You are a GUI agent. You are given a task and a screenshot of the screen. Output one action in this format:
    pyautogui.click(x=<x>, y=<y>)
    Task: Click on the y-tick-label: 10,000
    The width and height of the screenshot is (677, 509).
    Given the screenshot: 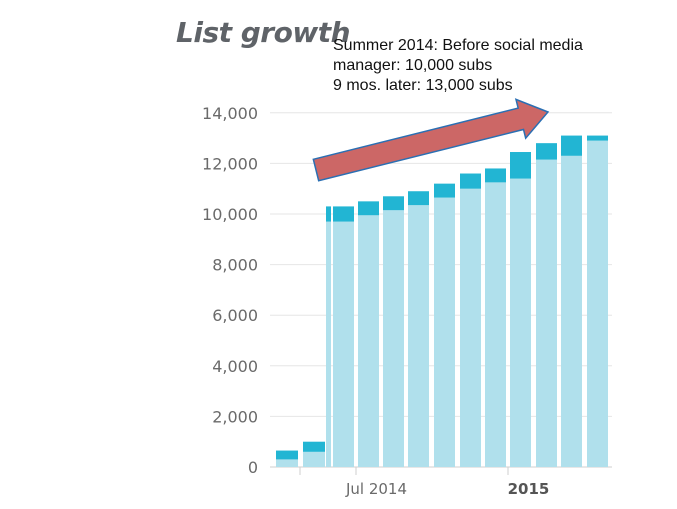 What is the action you would take?
    pyautogui.click(x=230, y=214)
    